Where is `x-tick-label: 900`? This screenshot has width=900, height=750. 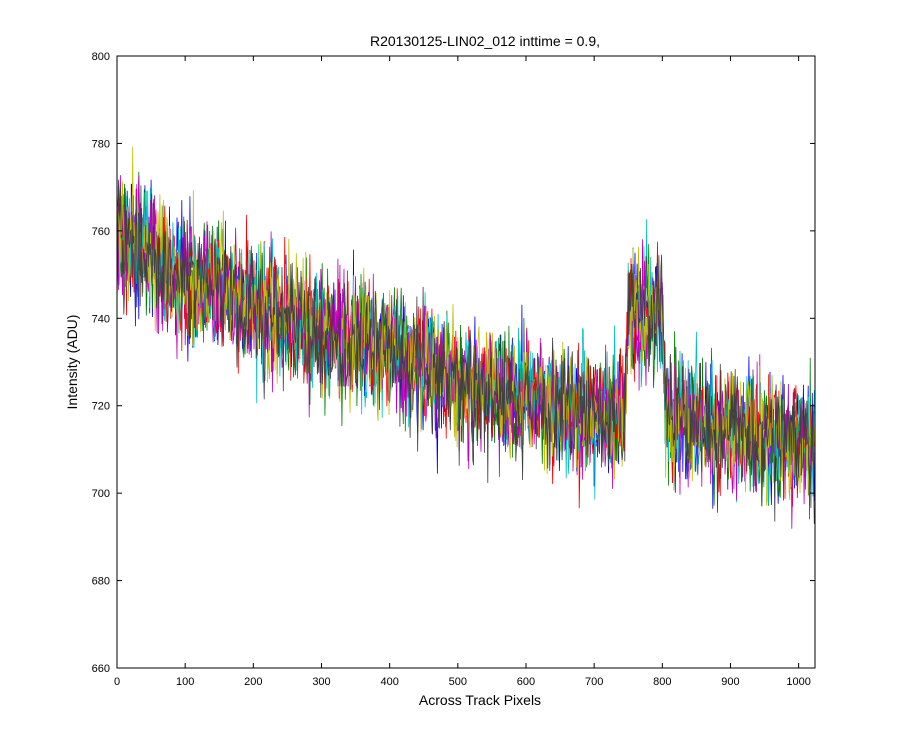
x-tick-label: 900 is located at coordinates (730, 682).